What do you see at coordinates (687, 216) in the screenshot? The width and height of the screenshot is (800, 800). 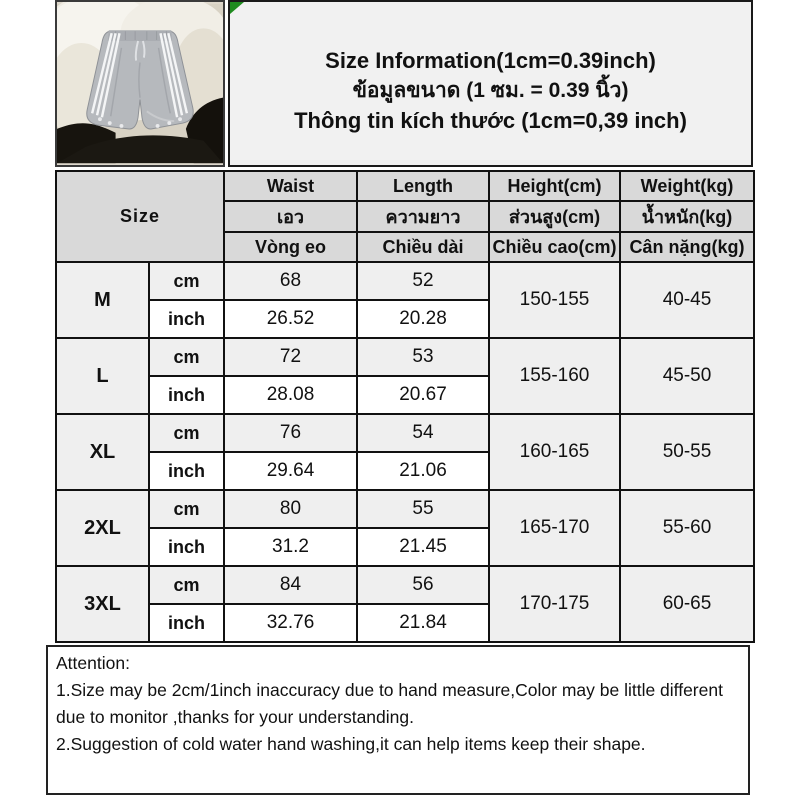 I see `col-header-weight-th: น้ำหนัก(kg)` at bounding box center [687, 216].